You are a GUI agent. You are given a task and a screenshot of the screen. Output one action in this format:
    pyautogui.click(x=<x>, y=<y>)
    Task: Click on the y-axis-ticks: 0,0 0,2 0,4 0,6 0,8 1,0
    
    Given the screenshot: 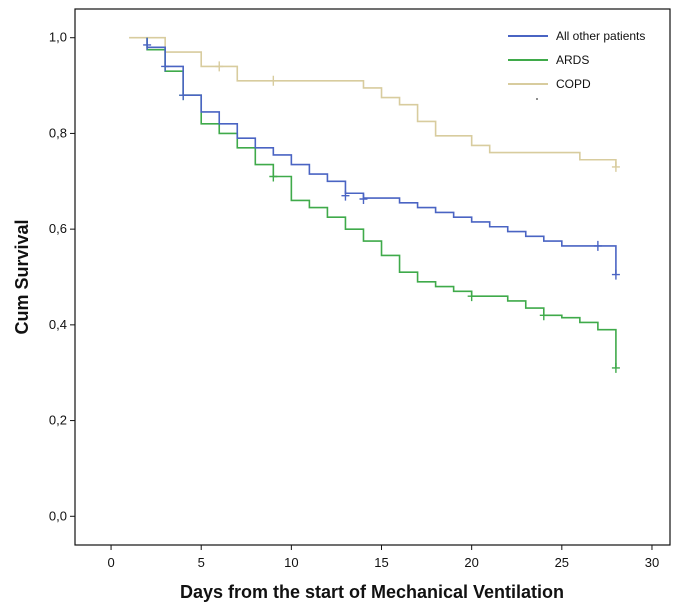 What is the action you would take?
    pyautogui.click(x=62, y=276)
    